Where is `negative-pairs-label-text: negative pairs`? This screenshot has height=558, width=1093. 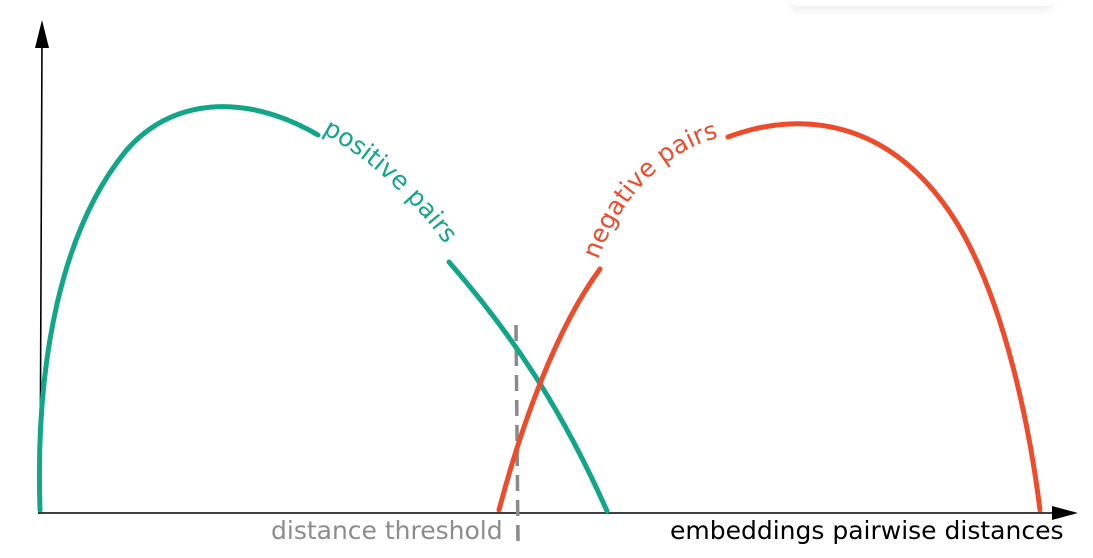
negative-pairs-label-text: negative pairs is located at coordinates (649, 188).